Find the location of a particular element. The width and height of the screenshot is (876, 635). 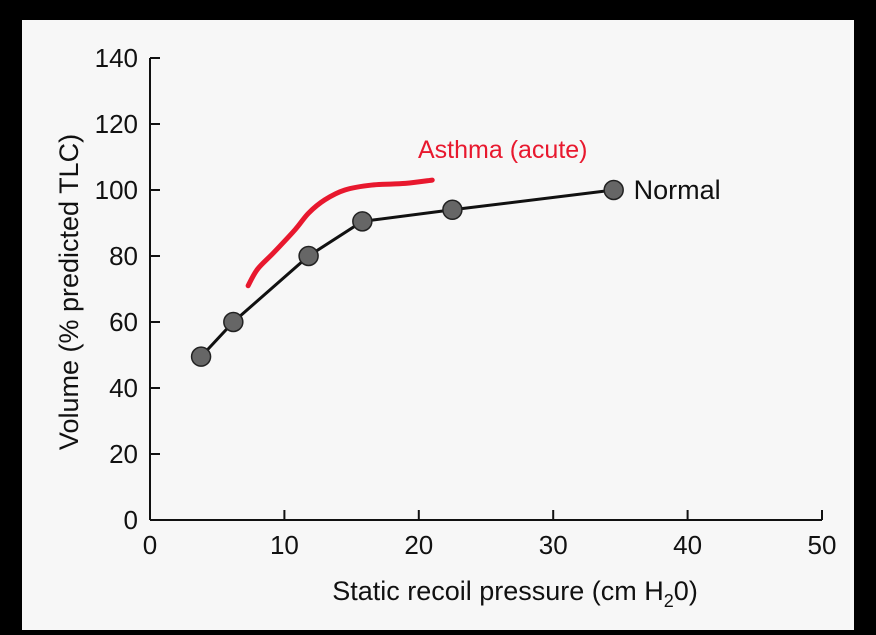

y-tick-label: 140 is located at coordinates (116, 58).